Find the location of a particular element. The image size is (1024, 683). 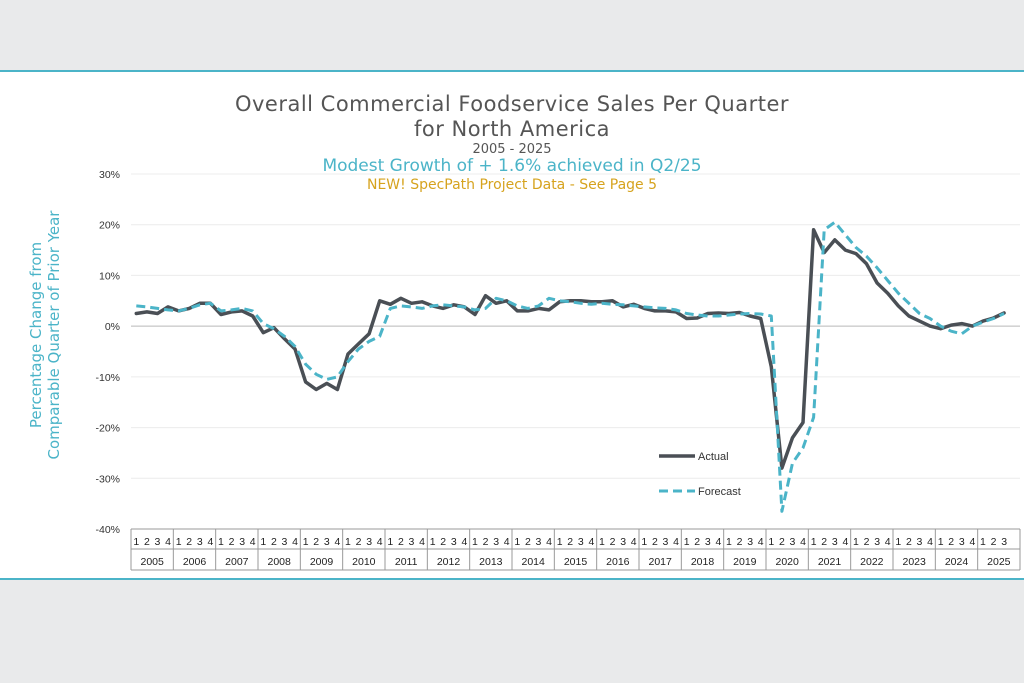

bottom-divider is located at coordinates (512, 579).